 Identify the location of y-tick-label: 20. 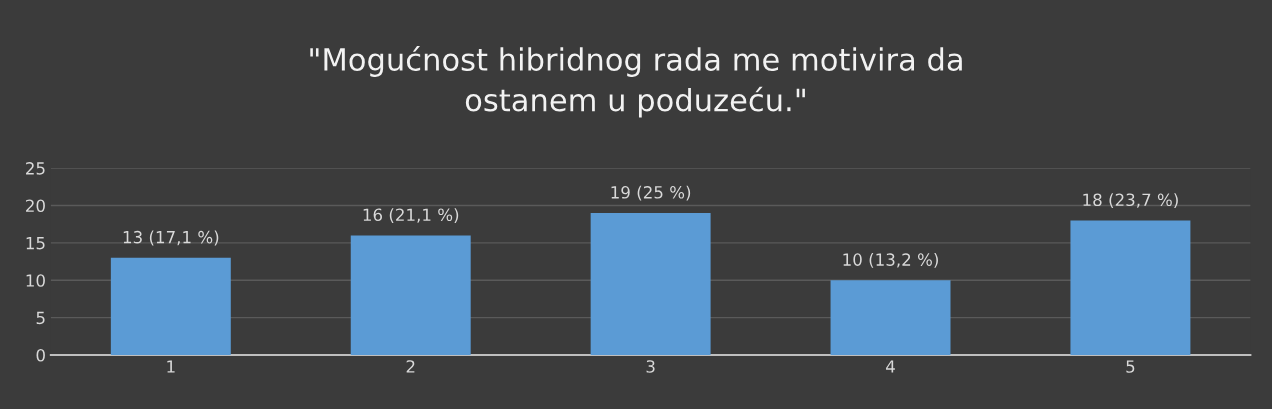
(35, 206).